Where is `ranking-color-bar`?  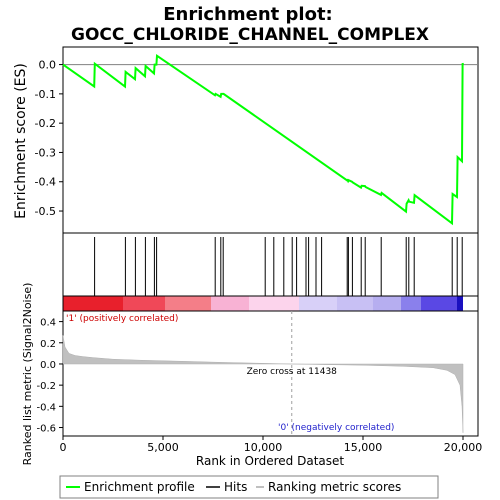
ranking-color-bar is located at coordinates (263, 303).